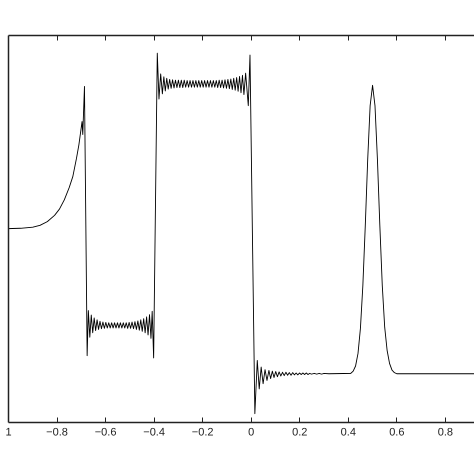  What do you see at coordinates (396, 432) in the screenshot?
I see `x-tick-label: 0.6` at bounding box center [396, 432].